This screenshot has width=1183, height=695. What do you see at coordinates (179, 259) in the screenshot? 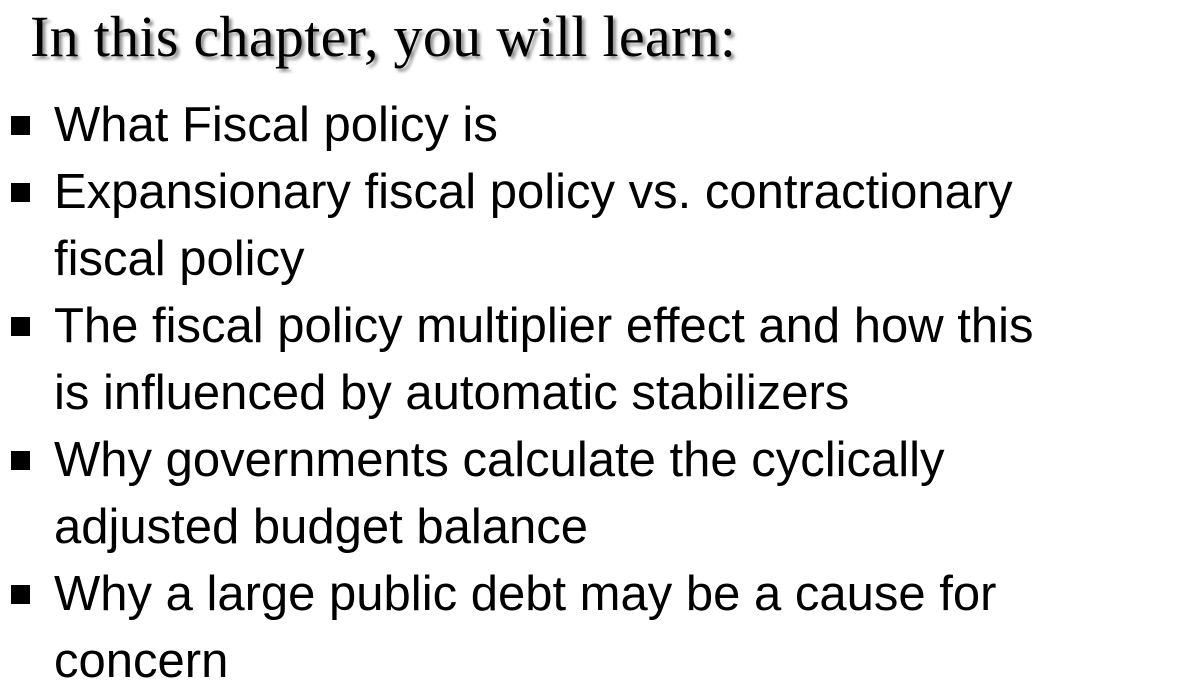
I see `bullet-line: fiscal policy` at bounding box center [179, 259].